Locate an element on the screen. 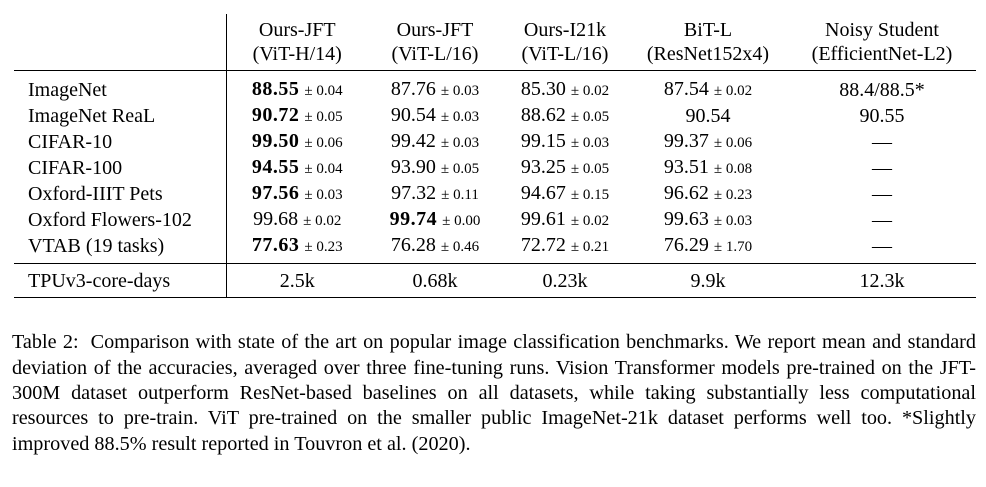  accuracy-value: 85.30 is located at coordinates (543, 89).